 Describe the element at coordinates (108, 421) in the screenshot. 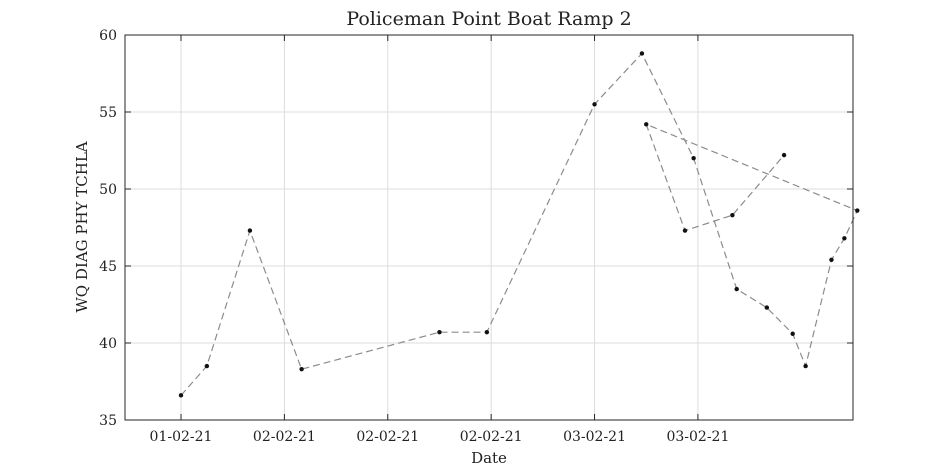

I see `y-tick-label: 35` at that location.